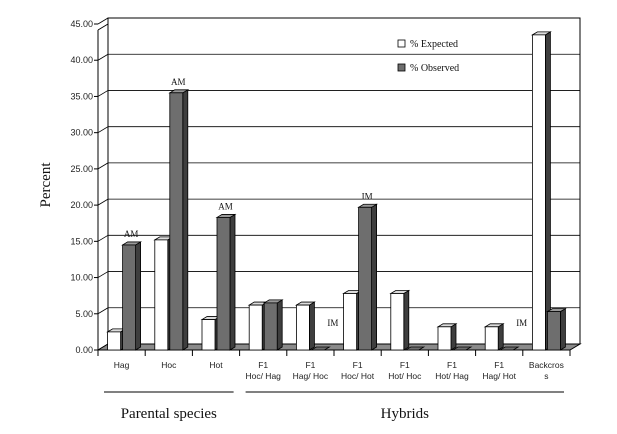 The width and height of the screenshot is (617, 434). Describe the element at coordinates (81, 169) in the screenshot. I see `y-tick-label: 25.00` at that location.